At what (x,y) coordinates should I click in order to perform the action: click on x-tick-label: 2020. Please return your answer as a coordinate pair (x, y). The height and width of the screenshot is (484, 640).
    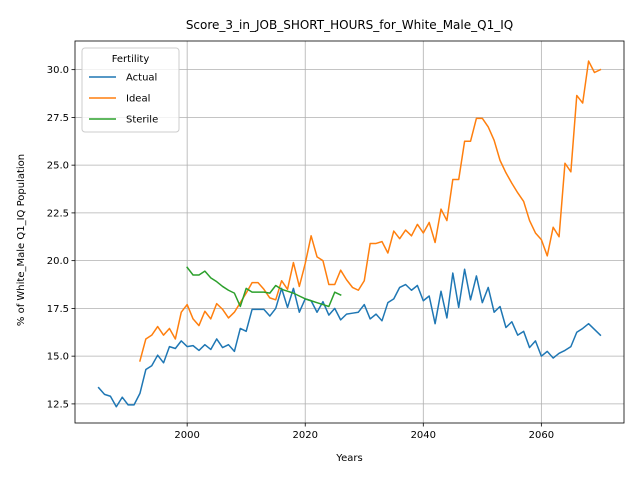
    Looking at the image, I should click on (304, 435).